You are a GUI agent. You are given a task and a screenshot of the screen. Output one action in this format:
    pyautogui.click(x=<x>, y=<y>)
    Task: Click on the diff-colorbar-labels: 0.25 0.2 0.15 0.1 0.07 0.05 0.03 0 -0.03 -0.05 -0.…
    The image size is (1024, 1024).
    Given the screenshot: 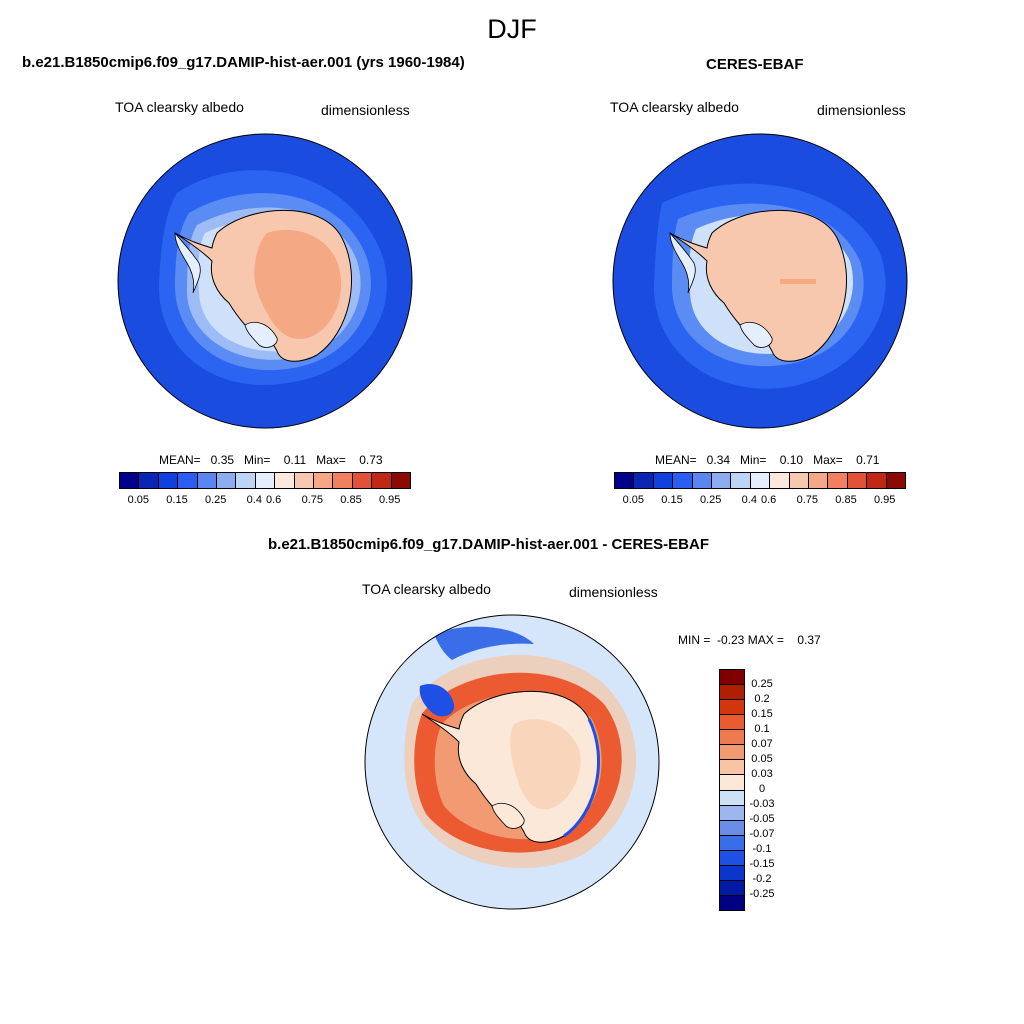 What is the action you would take?
    pyautogui.click(x=761, y=789)
    